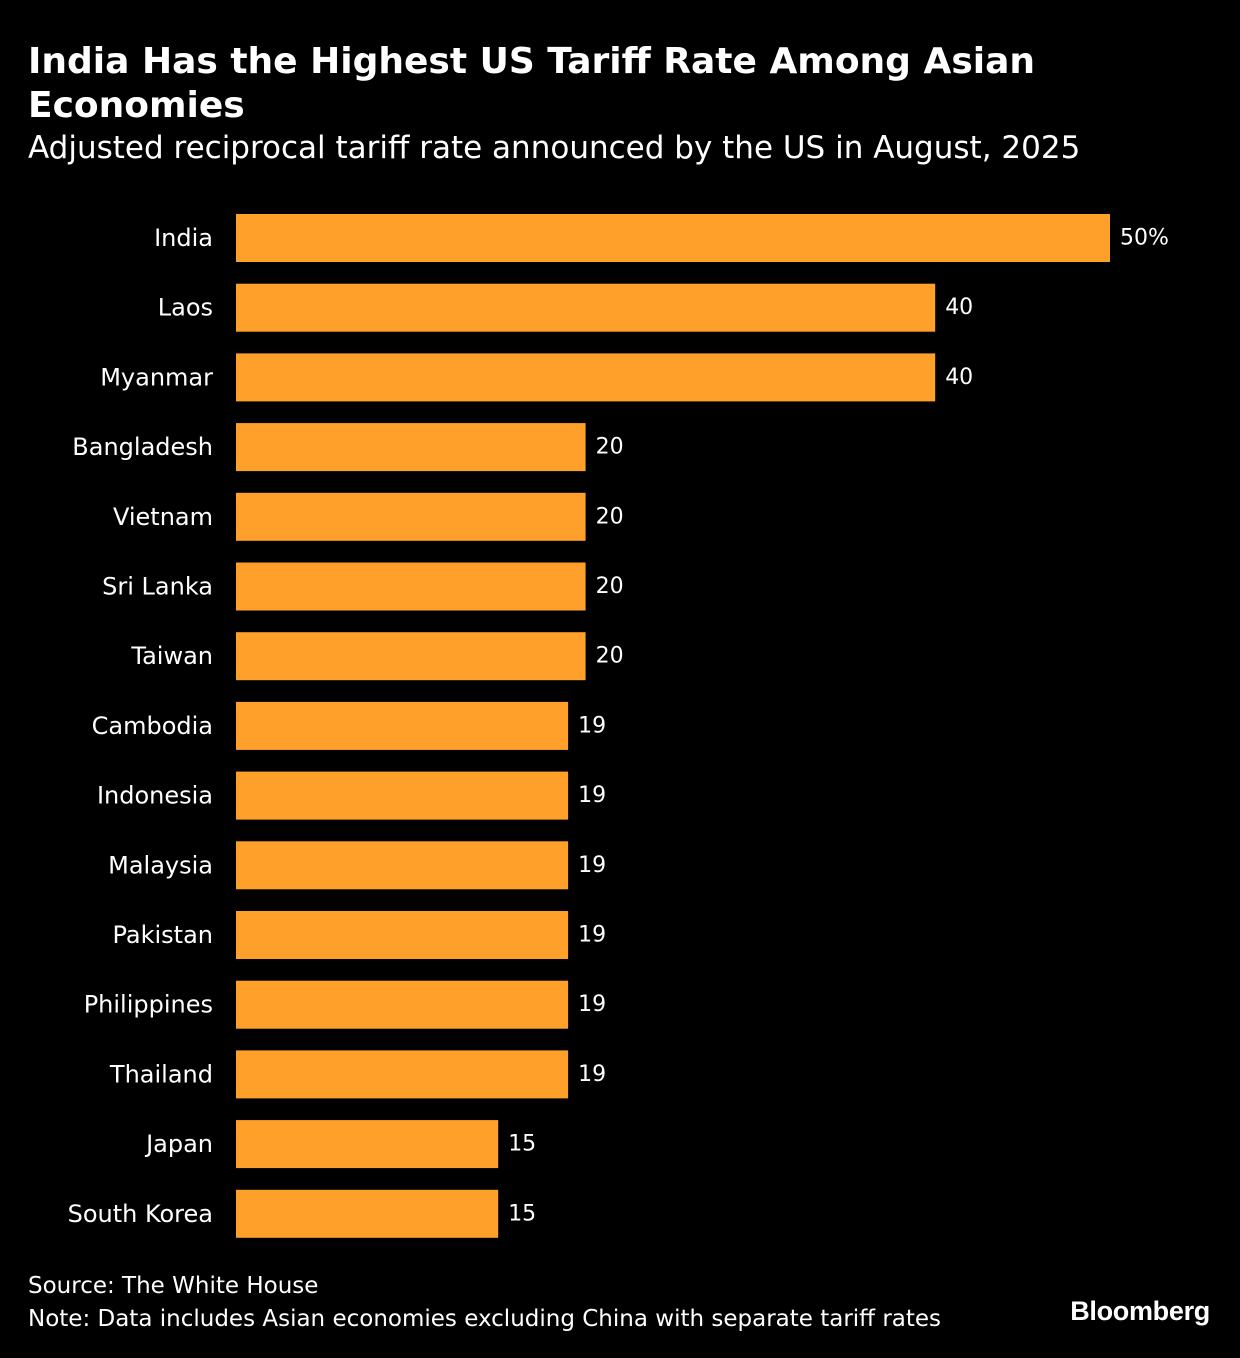  What do you see at coordinates (142, 447) in the screenshot?
I see `category-label: Bangladesh` at bounding box center [142, 447].